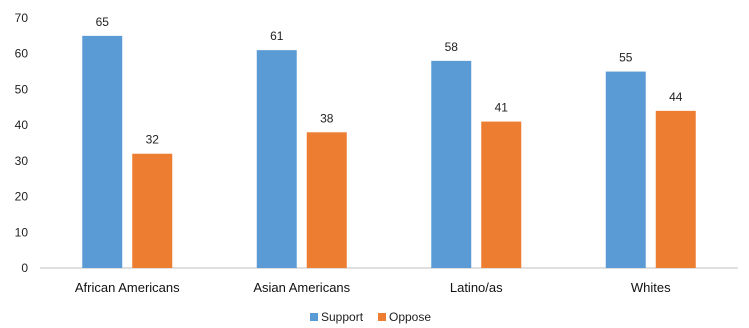 The width and height of the screenshot is (749, 328). What do you see at coordinates (626, 58) in the screenshot?
I see `data-label-support-3: 55` at bounding box center [626, 58].